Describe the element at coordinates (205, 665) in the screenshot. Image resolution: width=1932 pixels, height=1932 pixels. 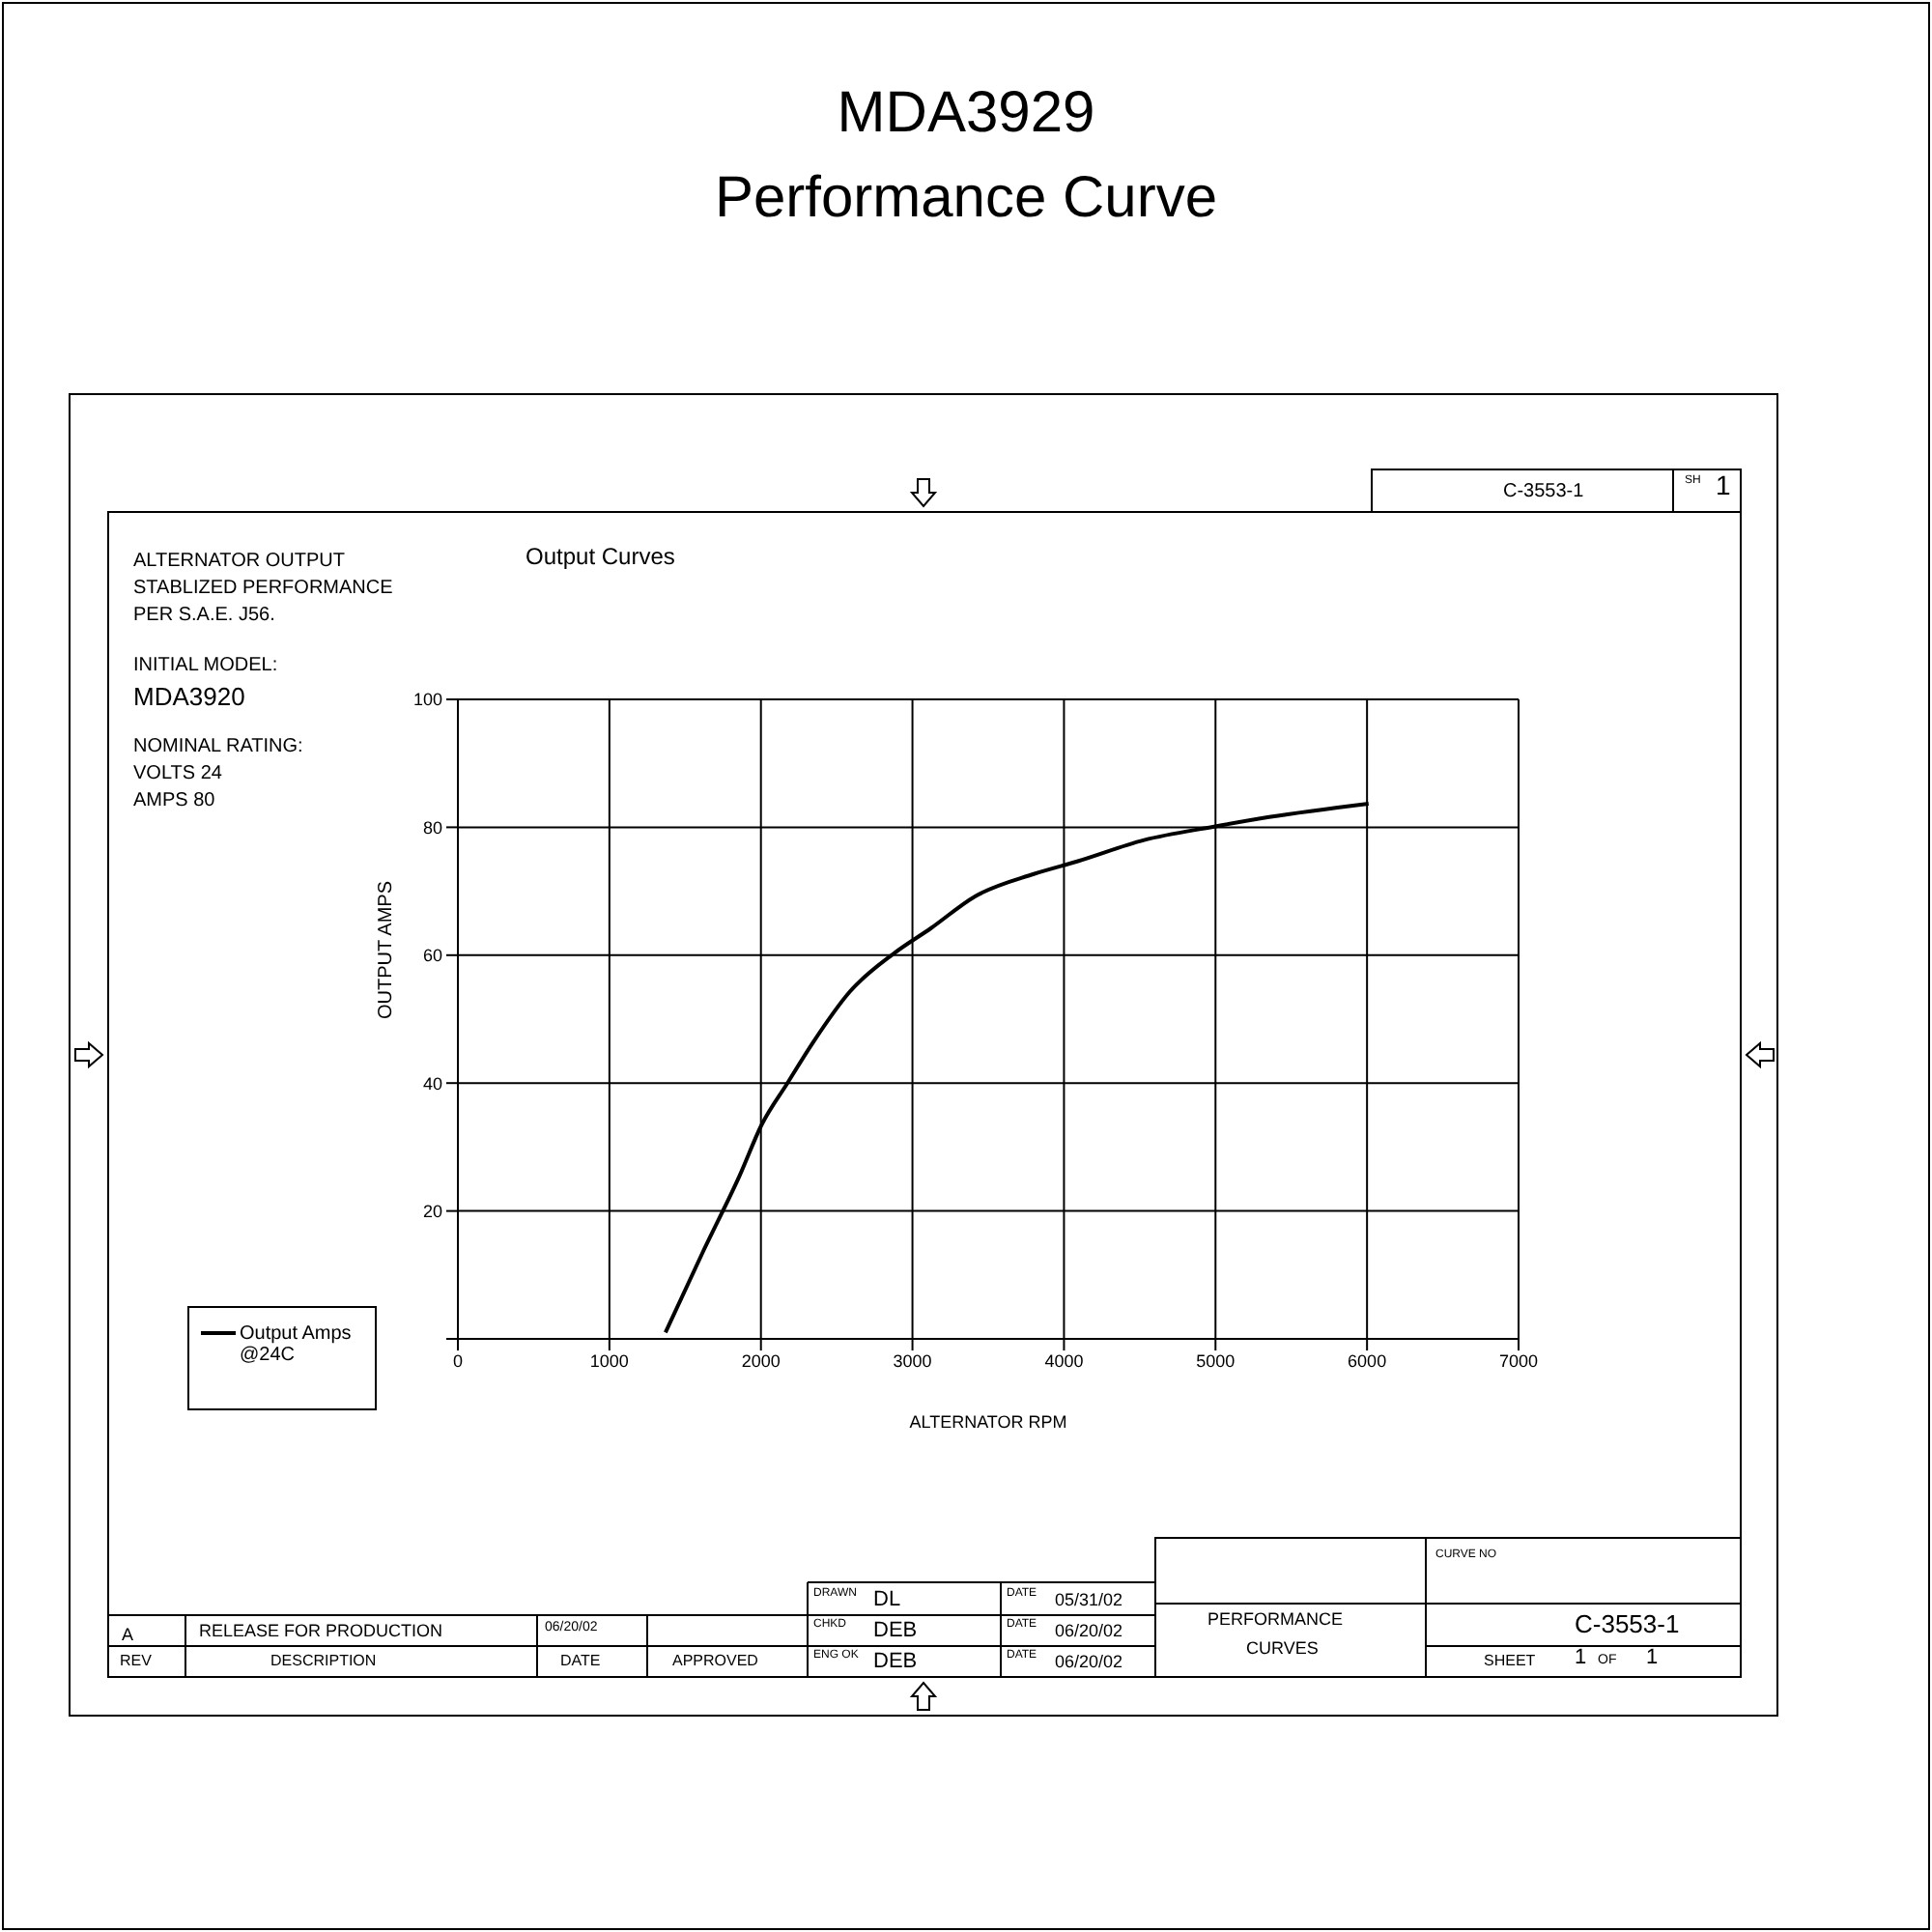
I see `text: INITIAL MODEL:` at that location.